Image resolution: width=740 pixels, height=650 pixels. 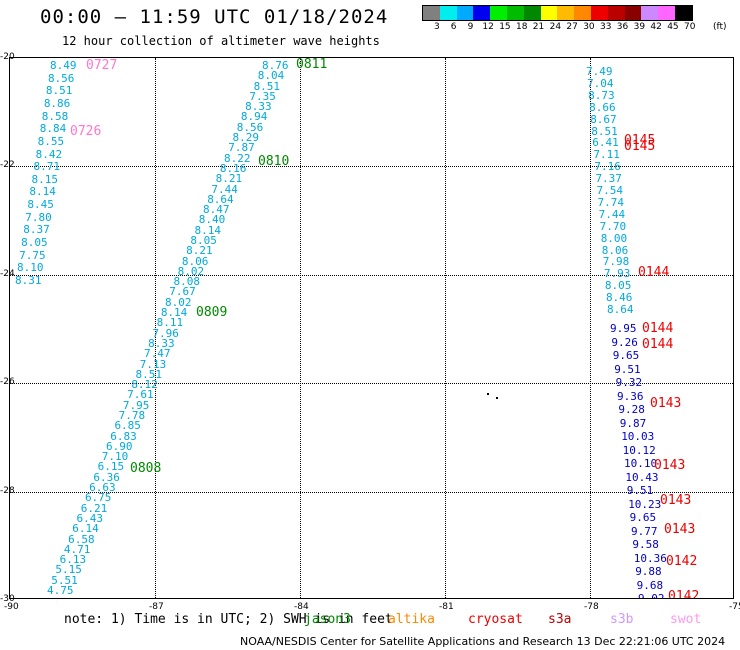 I want to click on legend-label: 39, so click(x=639, y=27).